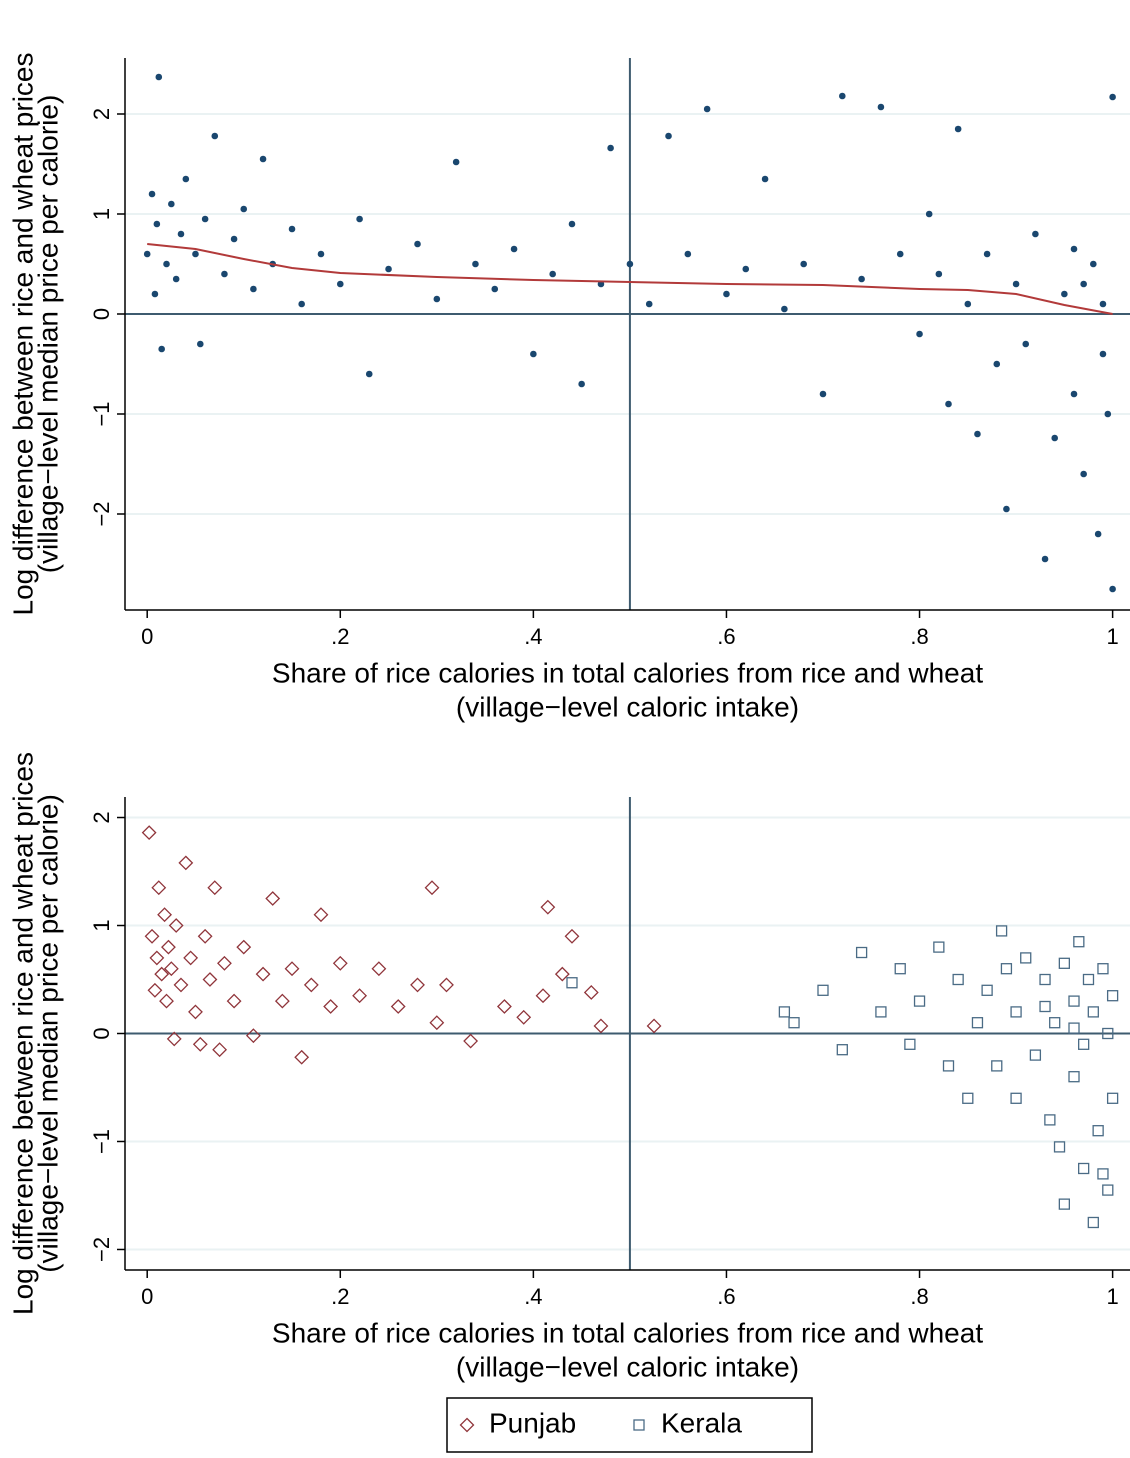 The image size is (1130, 1458). What do you see at coordinates (101, 1249) in the screenshot?
I see `y-tick-label: −2` at bounding box center [101, 1249].